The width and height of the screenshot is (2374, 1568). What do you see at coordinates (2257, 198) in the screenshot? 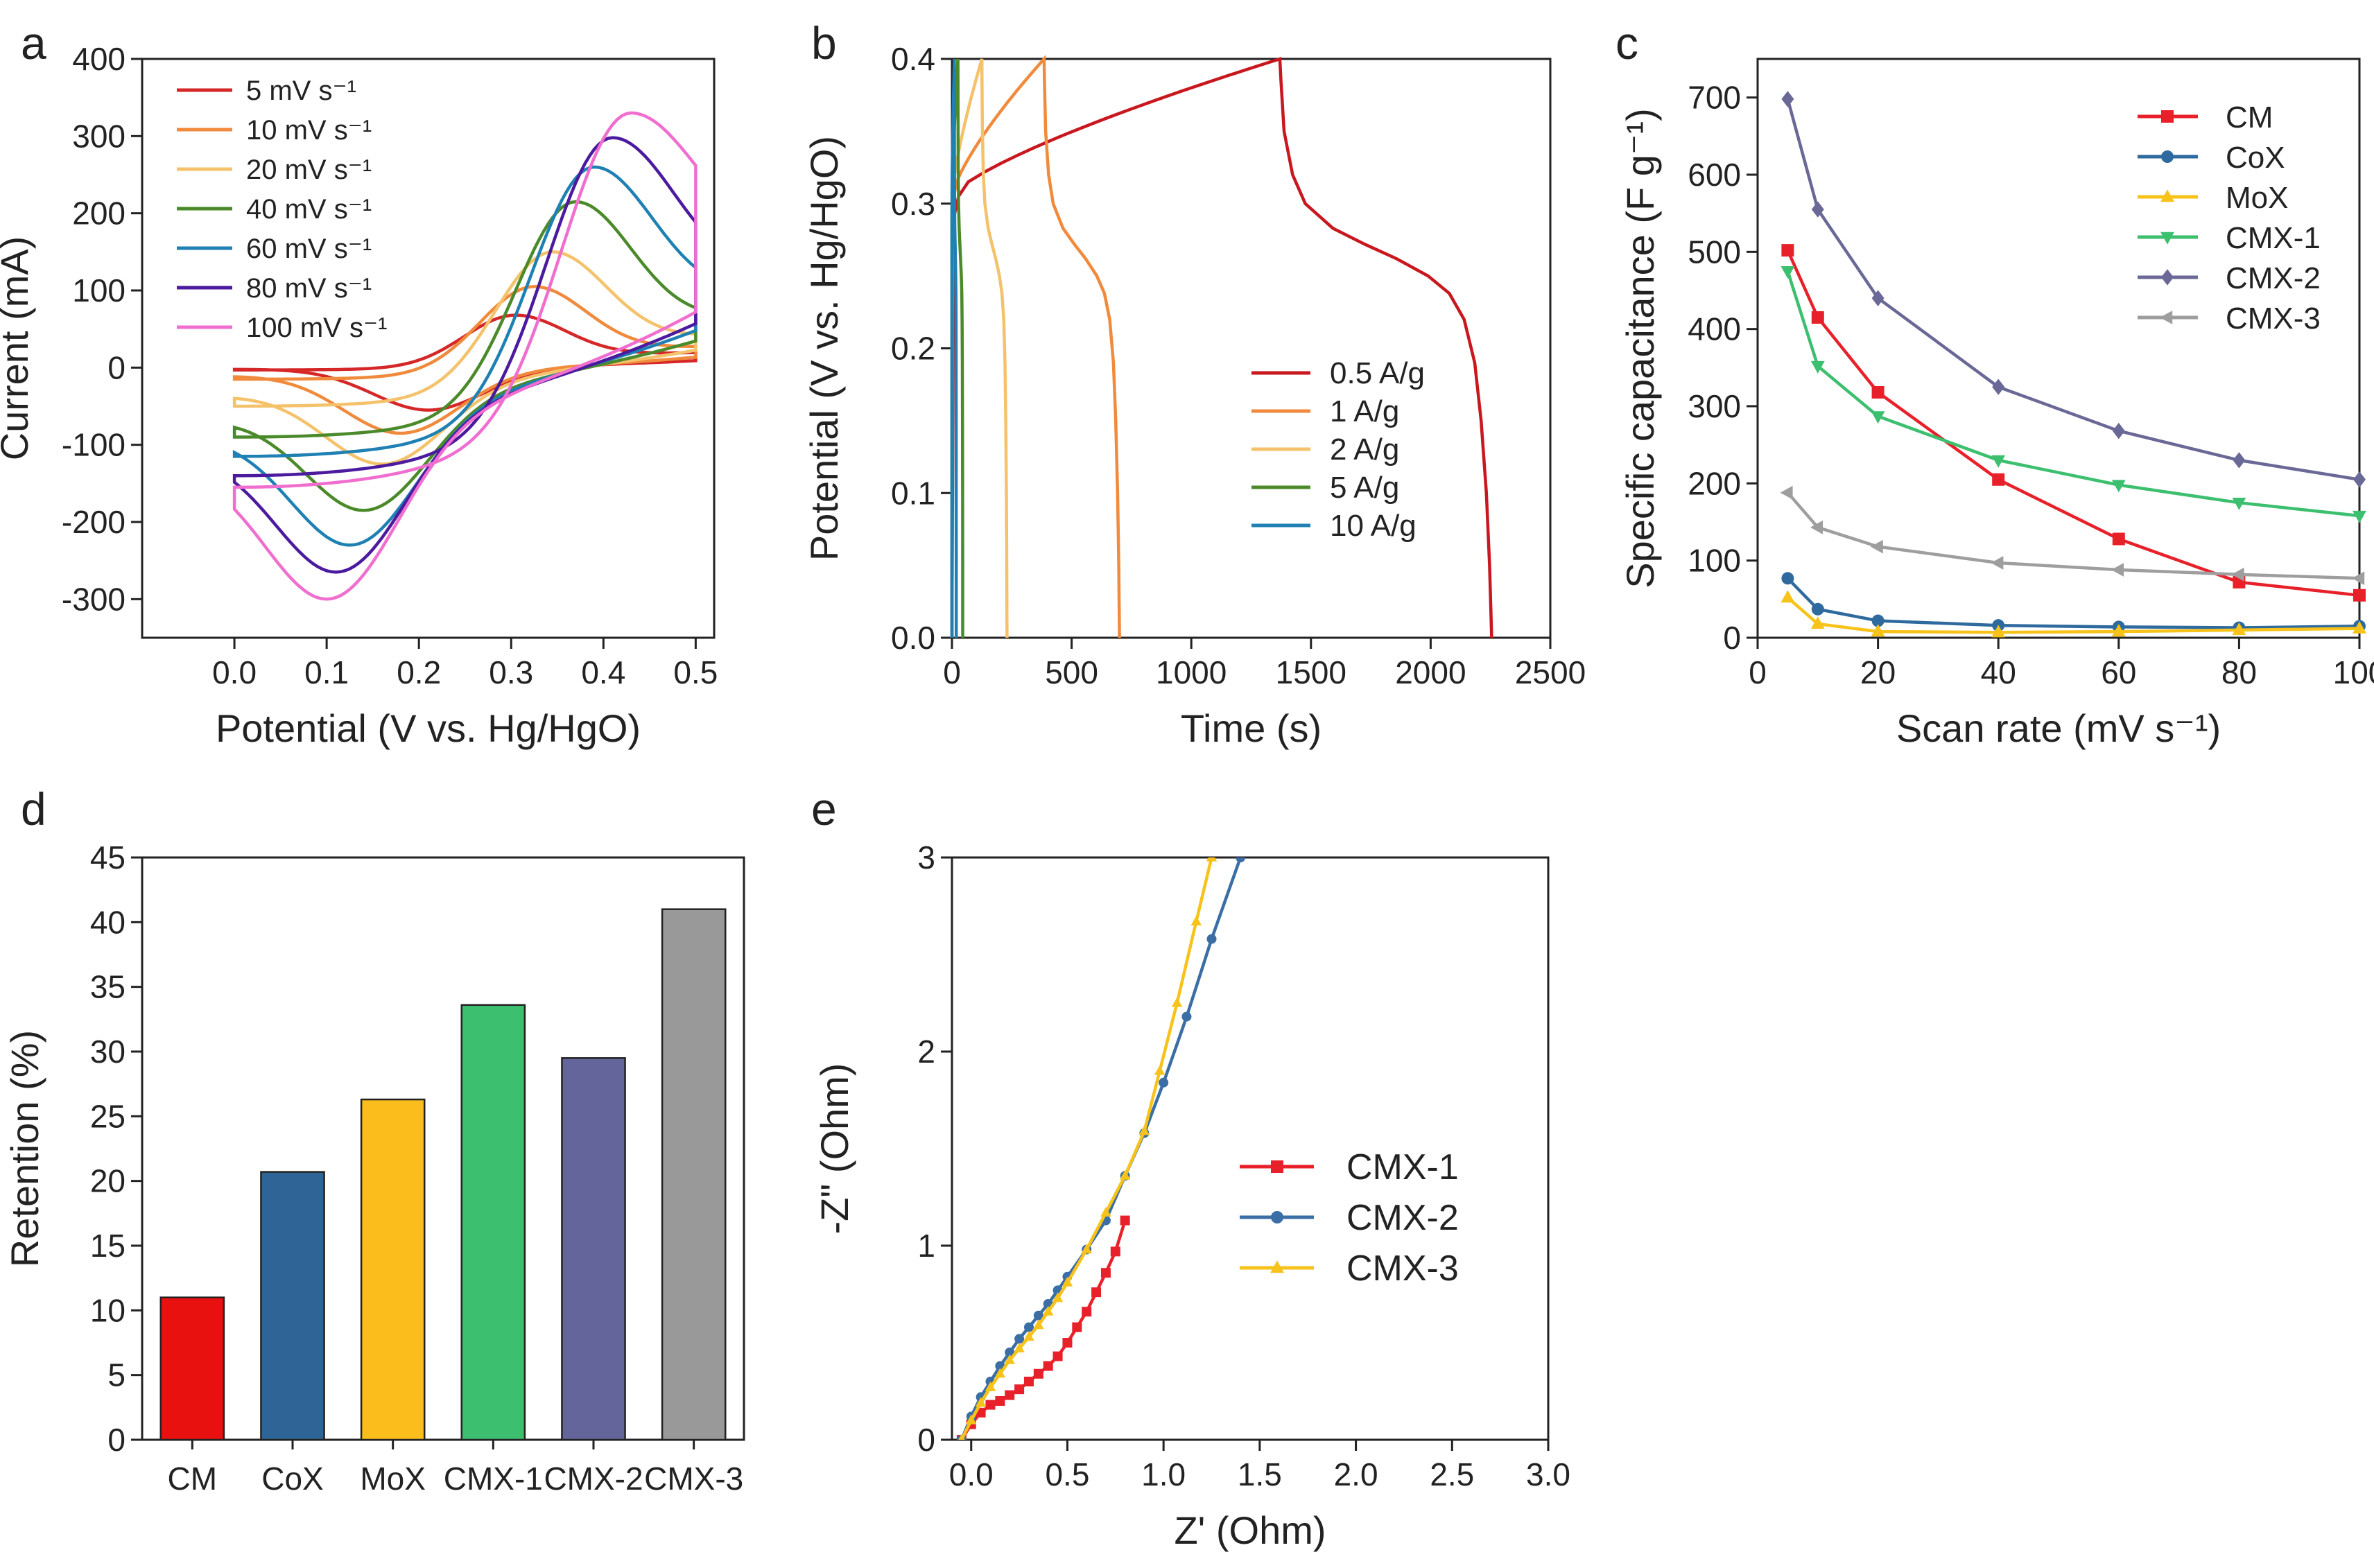
I see `legend-label: MoX` at bounding box center [2257, 198].